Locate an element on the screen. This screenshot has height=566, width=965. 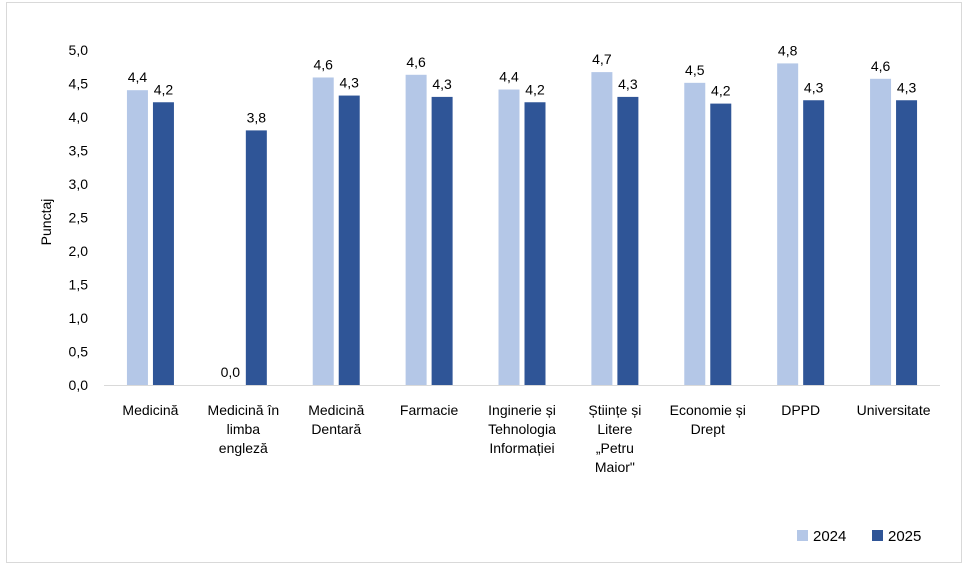
legend-label: 2025 is located at coordinates (904, 536).